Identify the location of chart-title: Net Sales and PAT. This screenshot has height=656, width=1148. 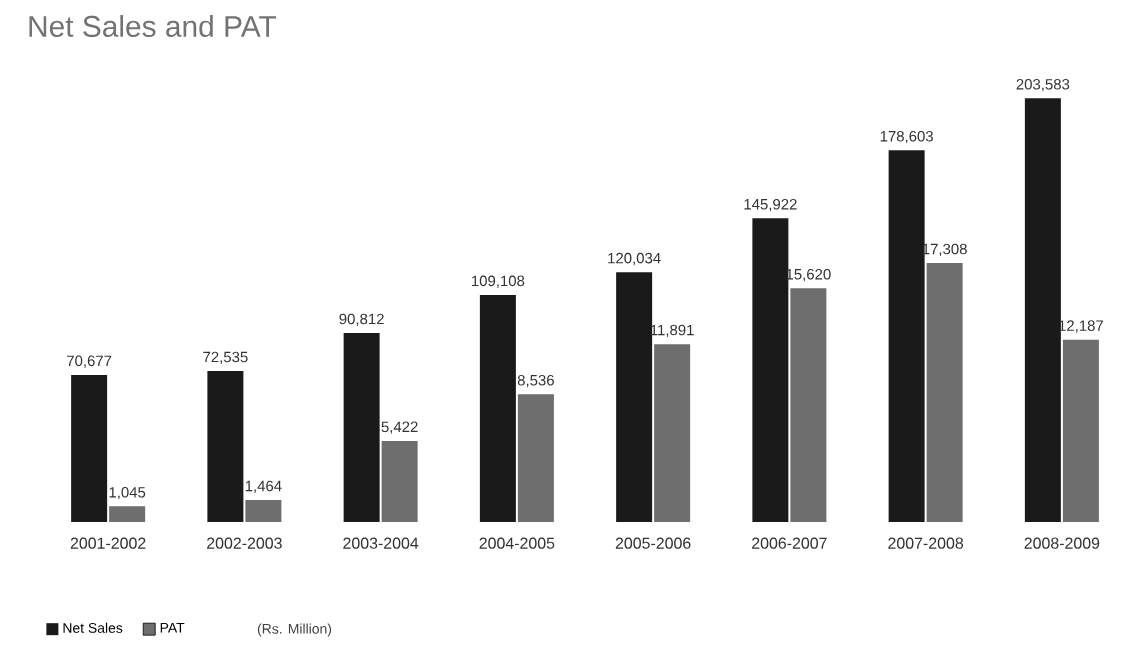
(153, 26).